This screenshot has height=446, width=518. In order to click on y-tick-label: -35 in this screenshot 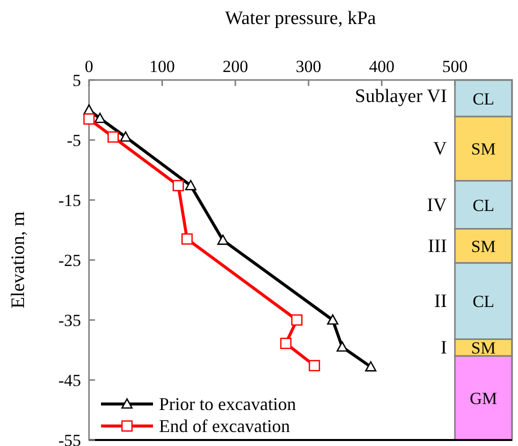, I will do `click(69, 320)`.